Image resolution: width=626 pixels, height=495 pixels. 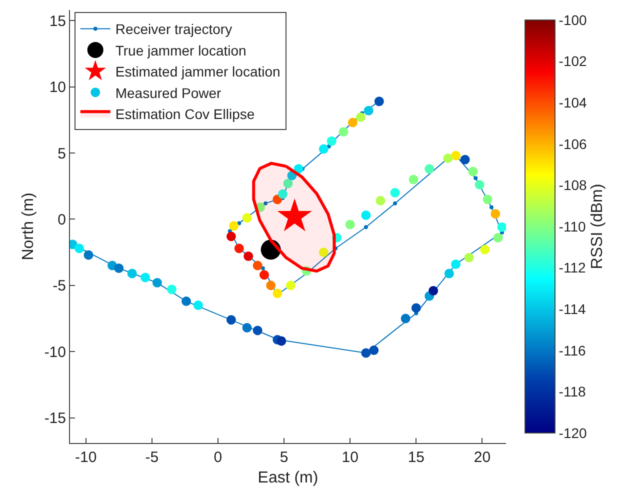 I want to click on legend-label: Estimated jammer location, so click(x=197, y=72).